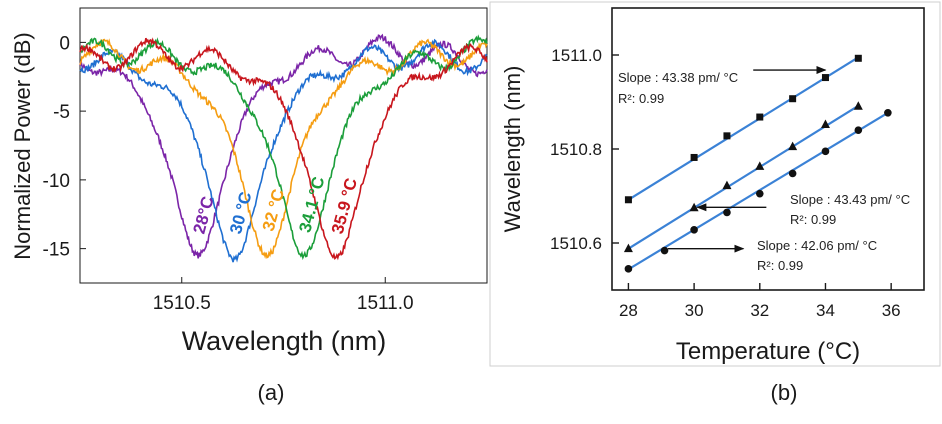 This screenshot has height=424, width=942. I want to click on panel-b-ylabel: Wavelength (nm), so click(512, 149).